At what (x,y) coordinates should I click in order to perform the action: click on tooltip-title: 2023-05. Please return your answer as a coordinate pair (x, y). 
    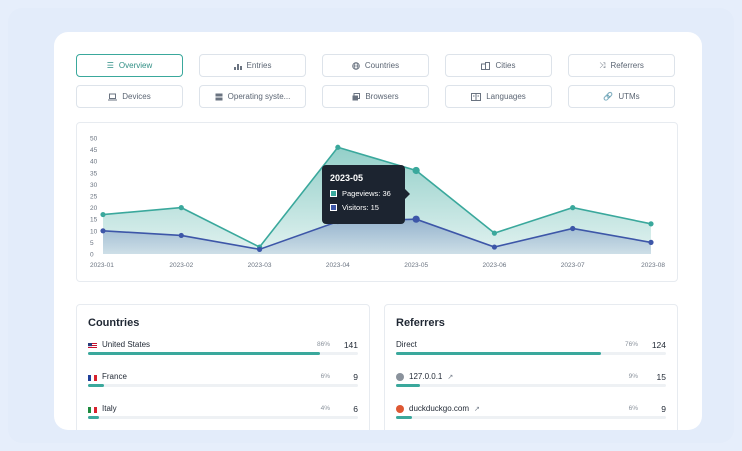
    Looking at the image, I should click on (347, 178).